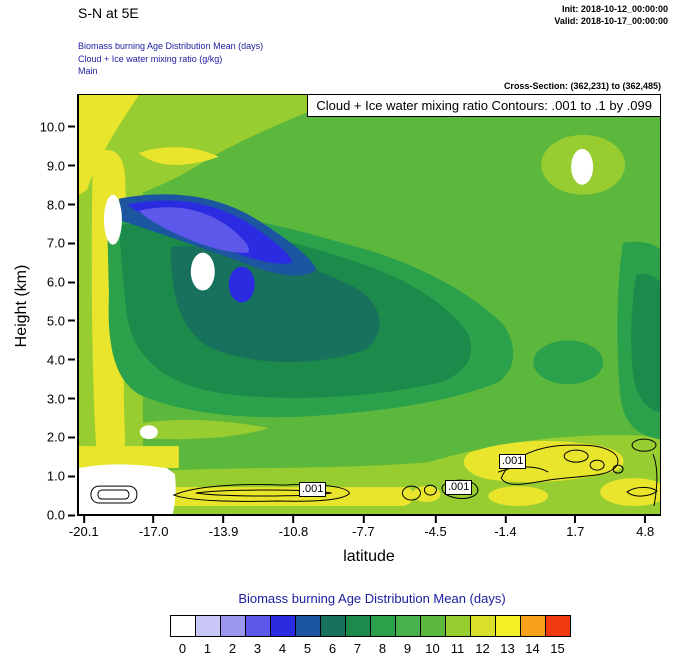 This screenshot has width=674, height=668. Describe the element at coordinates (61, 282) in the screenshot. I see `y-tick: 6.0` at that location.